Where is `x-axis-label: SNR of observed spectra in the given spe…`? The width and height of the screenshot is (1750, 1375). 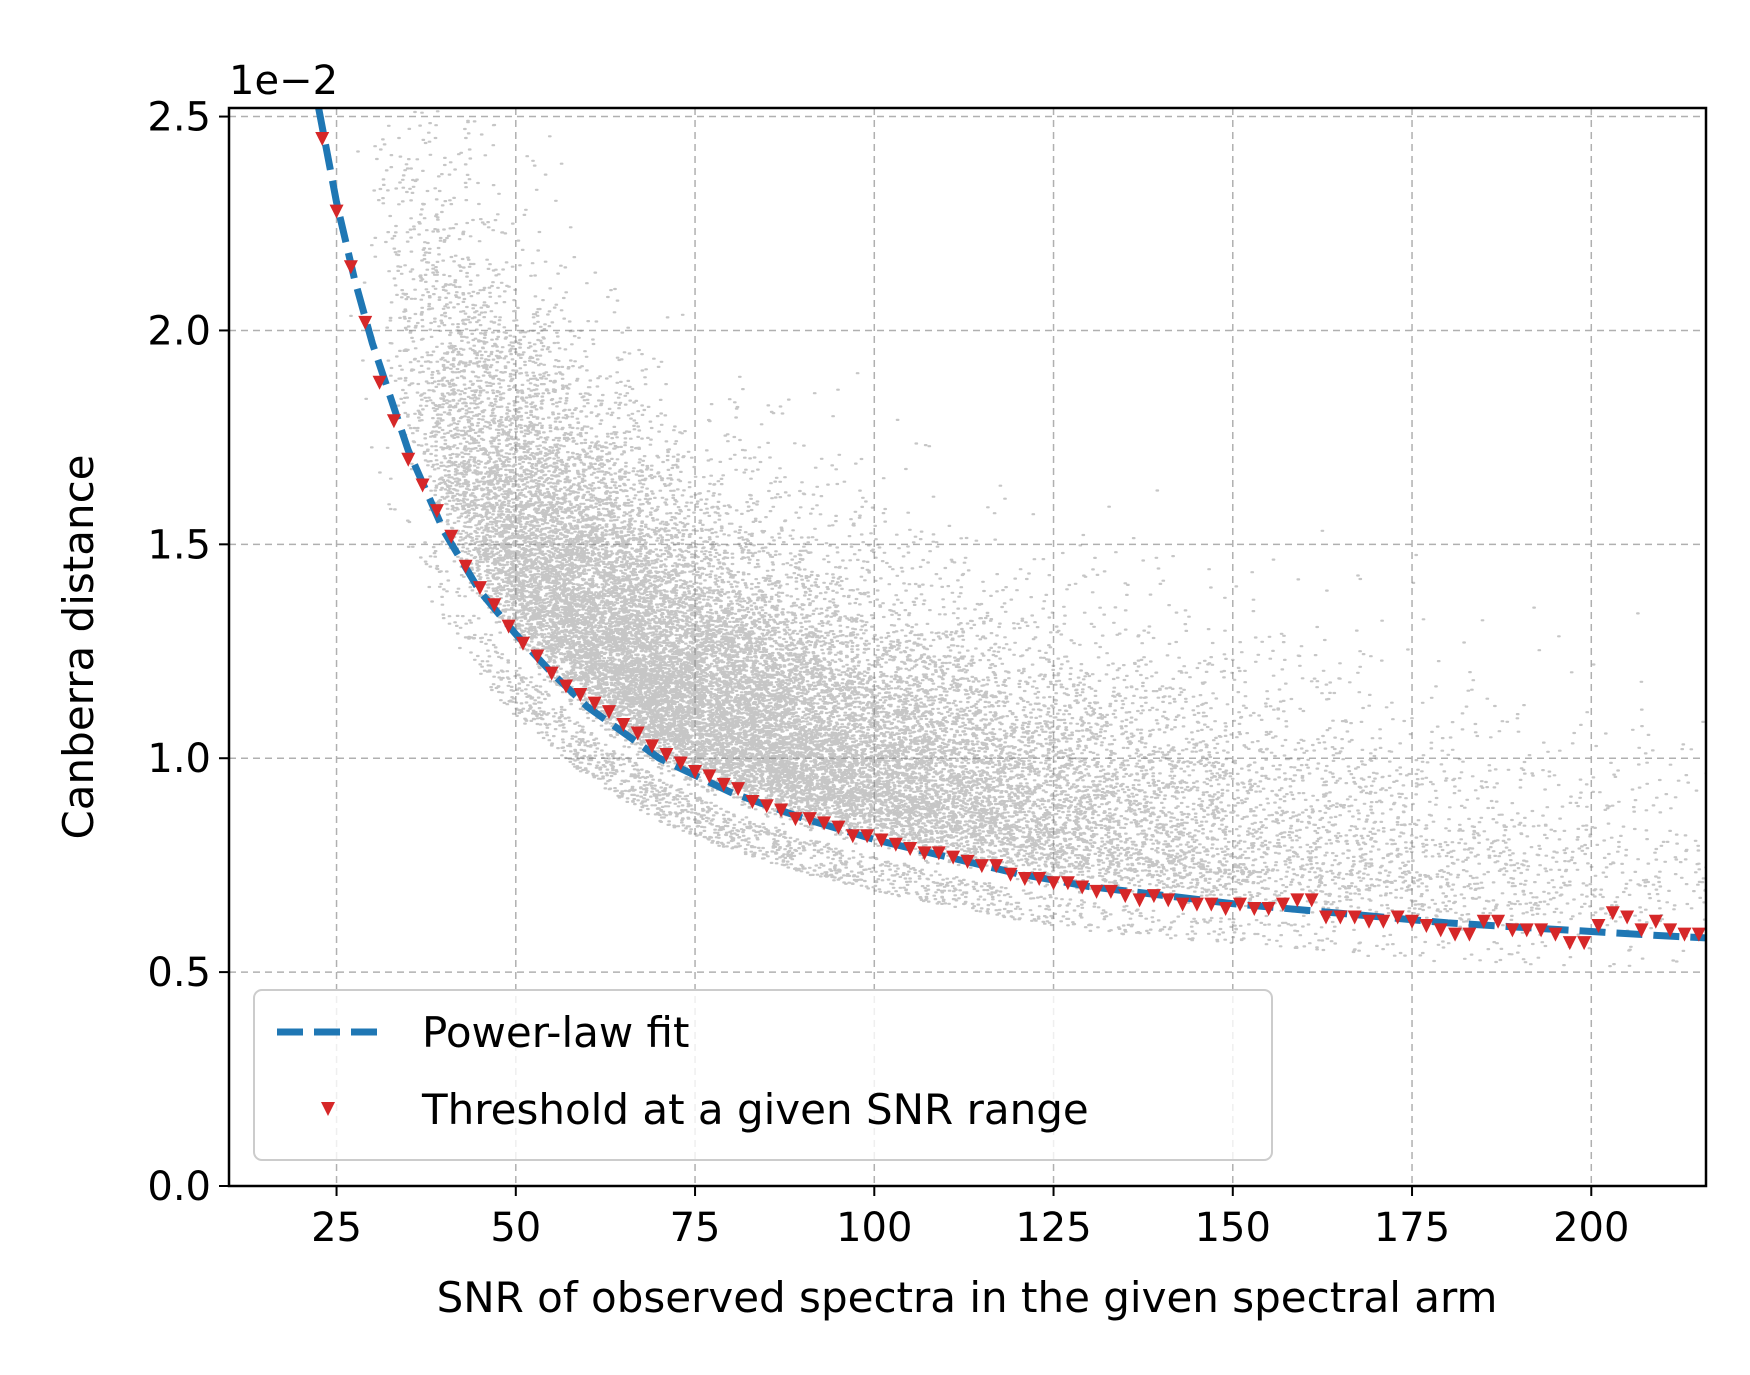 x-axis-label: SNR of observed spectra in the given spe… is located at coordinates (967, 1297).